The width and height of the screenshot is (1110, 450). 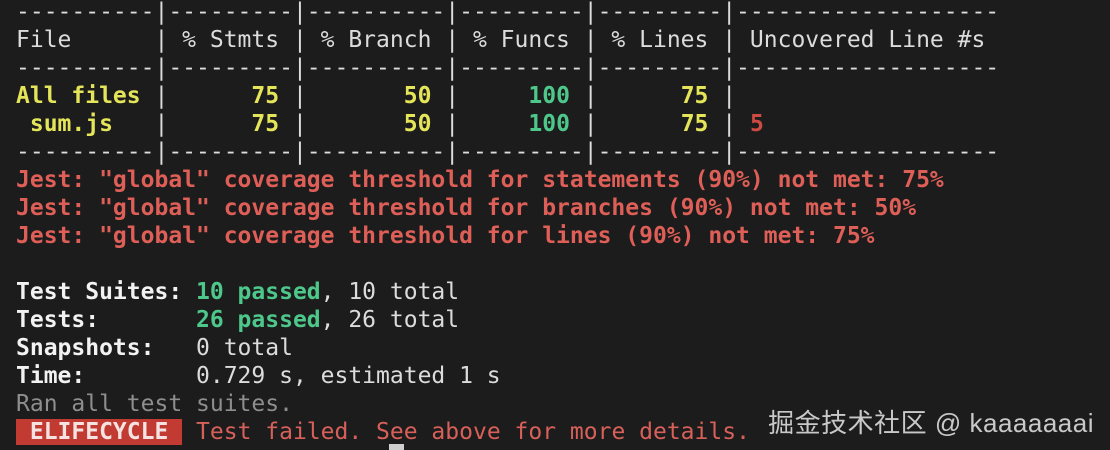 What do you see at coordinates (348, 376) in the screenshot?
I see `summary-time-segment: 0.729 s, estimated 1 s` at bounding box center [348, 376].